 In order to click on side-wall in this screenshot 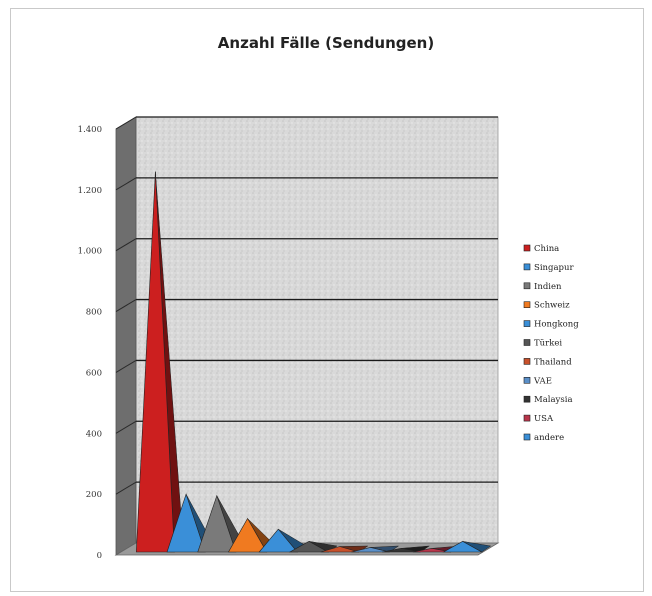, I will do `click(126, 336)`.